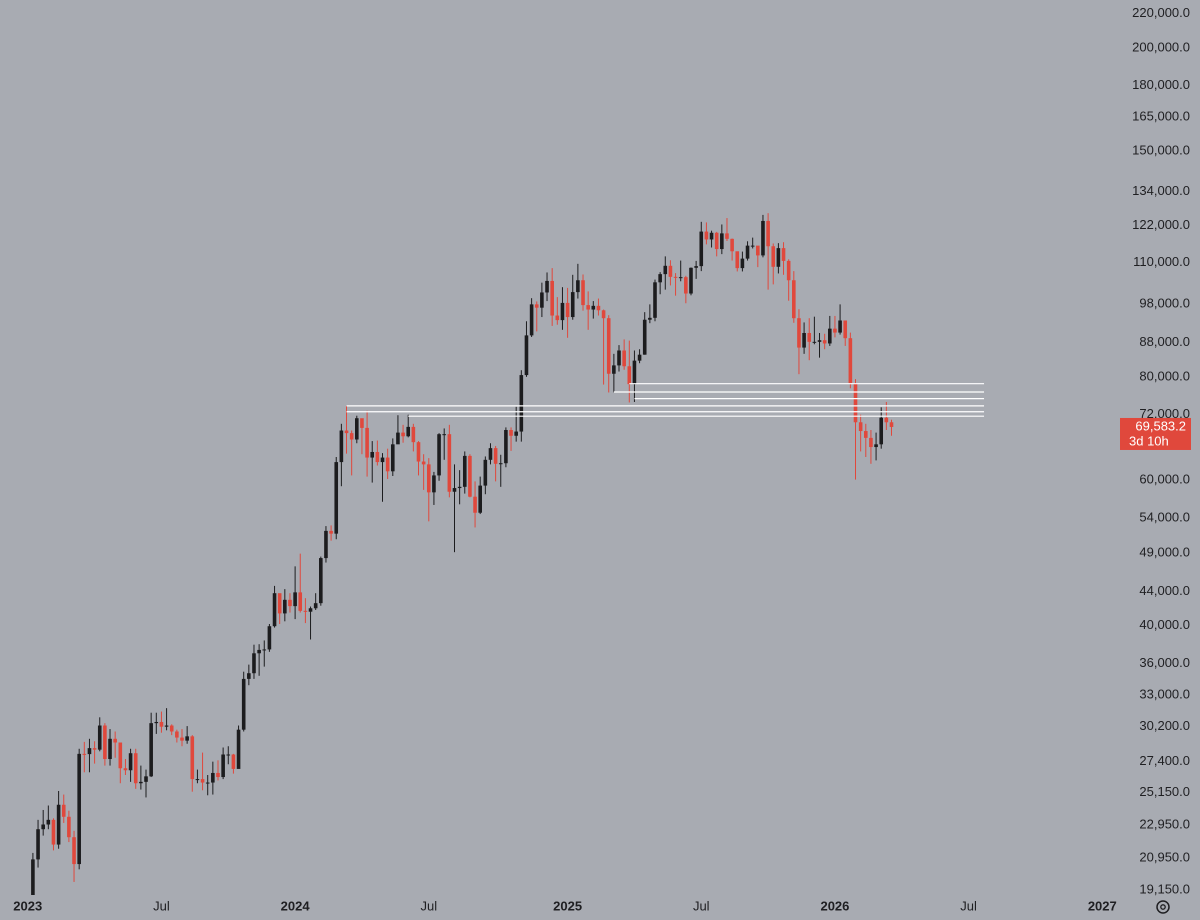 This screenshot has height=920, width=1200. Describe the element at coordinates (1164, 479) in the screenshot. I see `y-tick-label: 60,000.0` at that location.